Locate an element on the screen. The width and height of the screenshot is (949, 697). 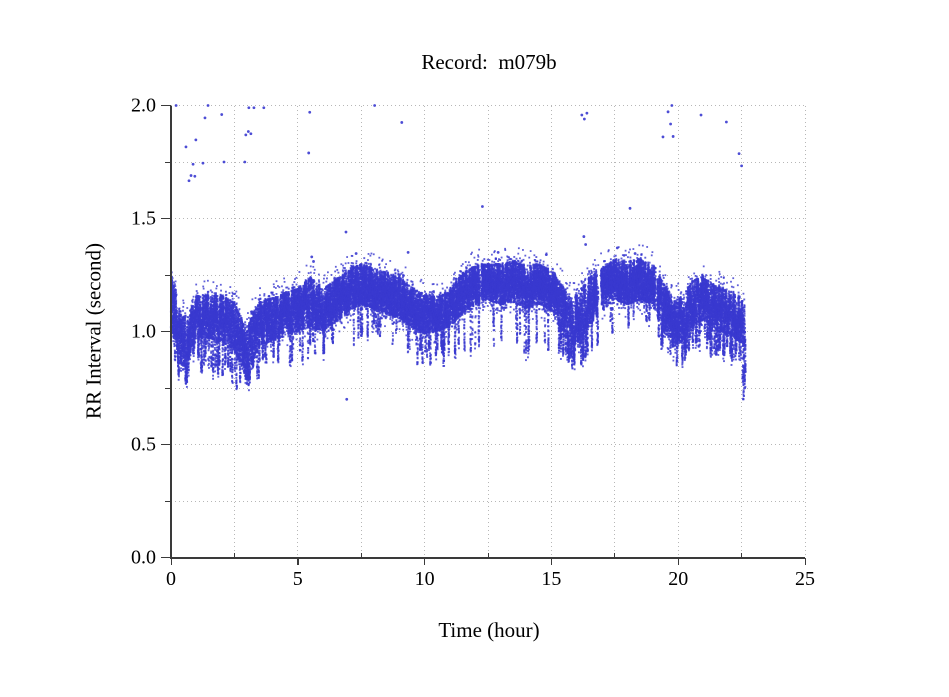
x-tick-label: 25 is located at coordinates (805, 578).